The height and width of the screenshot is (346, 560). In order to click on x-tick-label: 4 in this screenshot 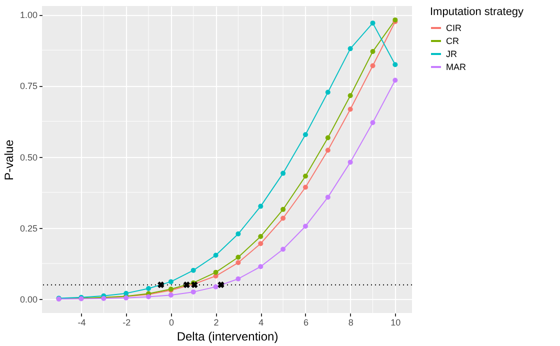, I will do `click(261, 323)`.